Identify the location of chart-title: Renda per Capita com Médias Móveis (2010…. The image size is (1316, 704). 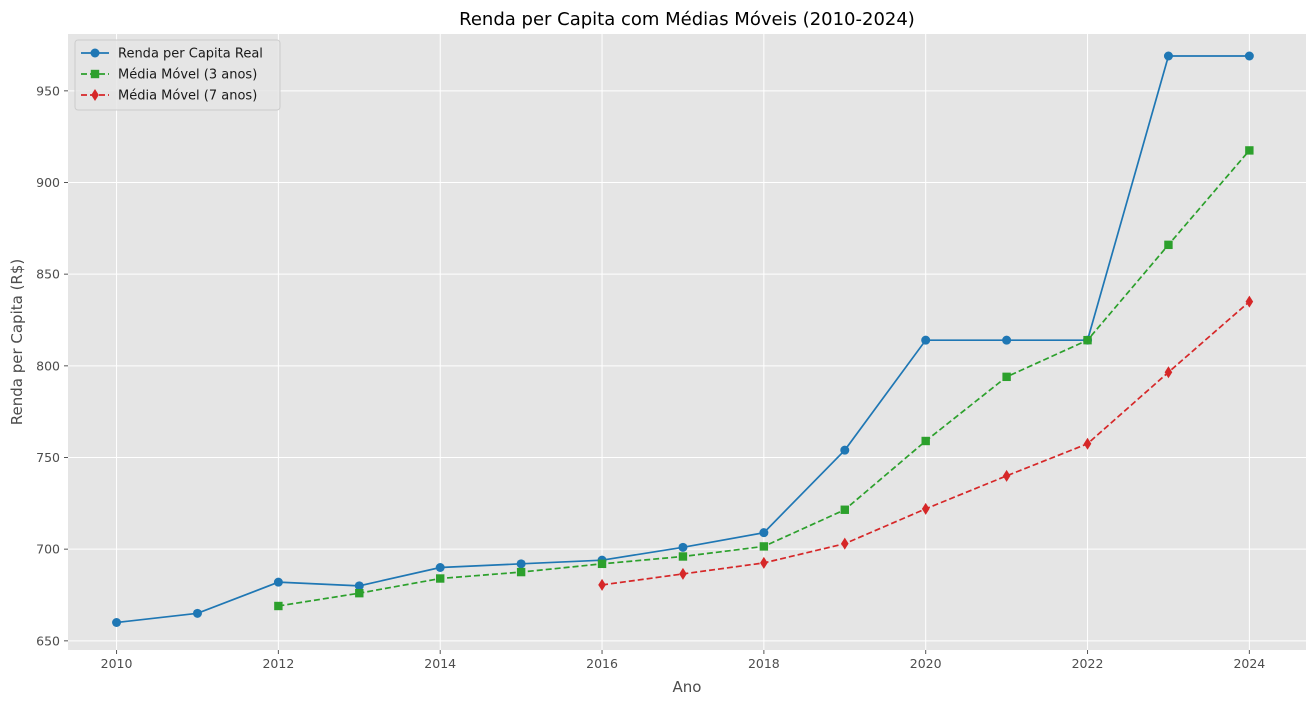
(687, 19).